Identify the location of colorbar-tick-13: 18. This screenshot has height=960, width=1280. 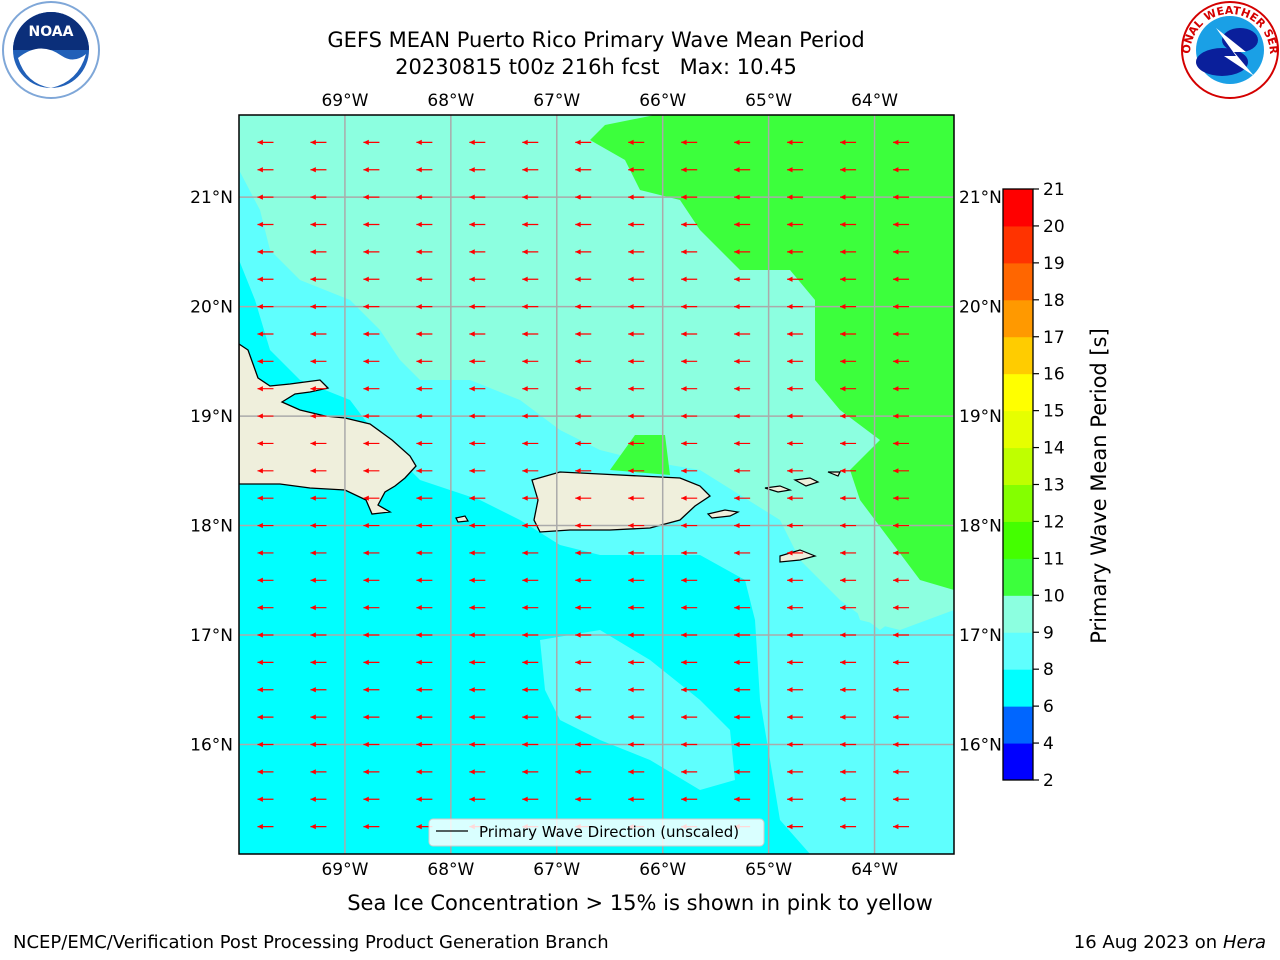
(1054, 301).